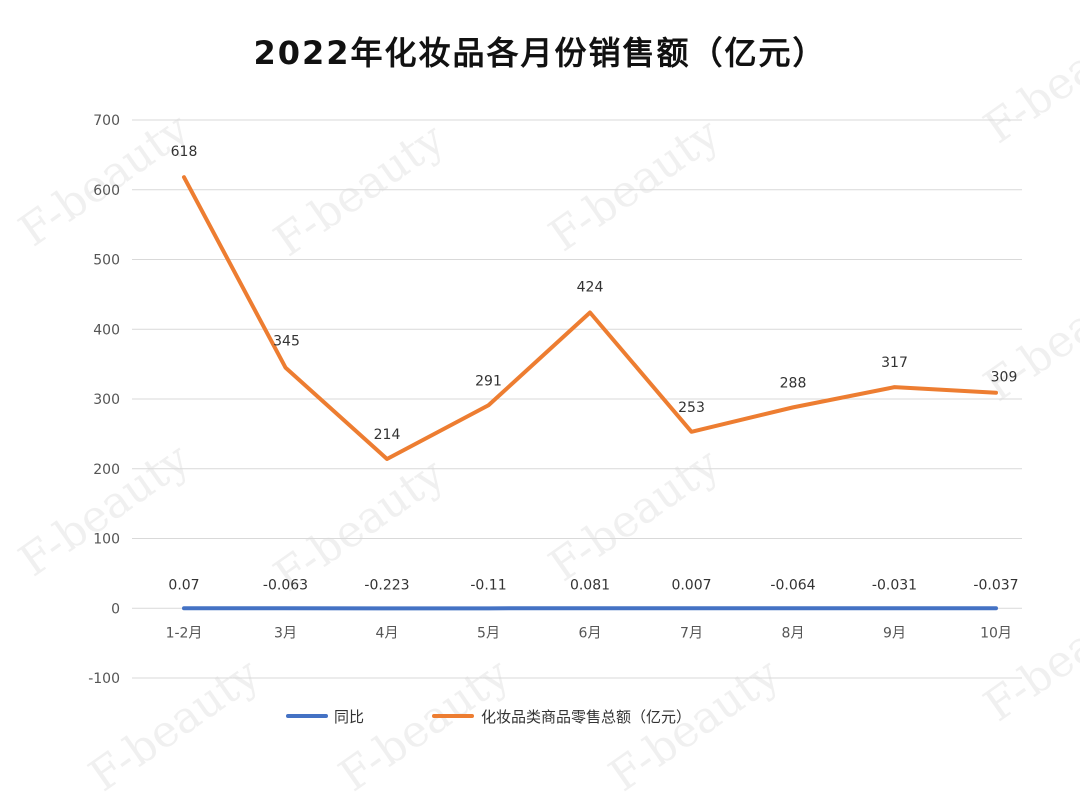  I want to click on y-tick-label: 200, so click(106, 470).